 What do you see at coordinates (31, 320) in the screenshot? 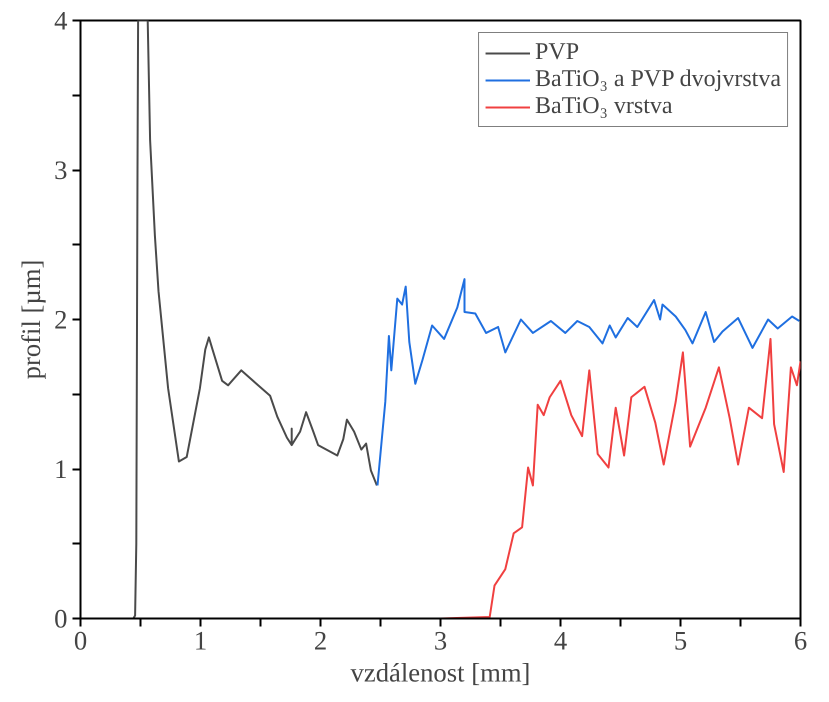
I see `y-axis-title: profil [µm]` at bounding box center [31, 320].